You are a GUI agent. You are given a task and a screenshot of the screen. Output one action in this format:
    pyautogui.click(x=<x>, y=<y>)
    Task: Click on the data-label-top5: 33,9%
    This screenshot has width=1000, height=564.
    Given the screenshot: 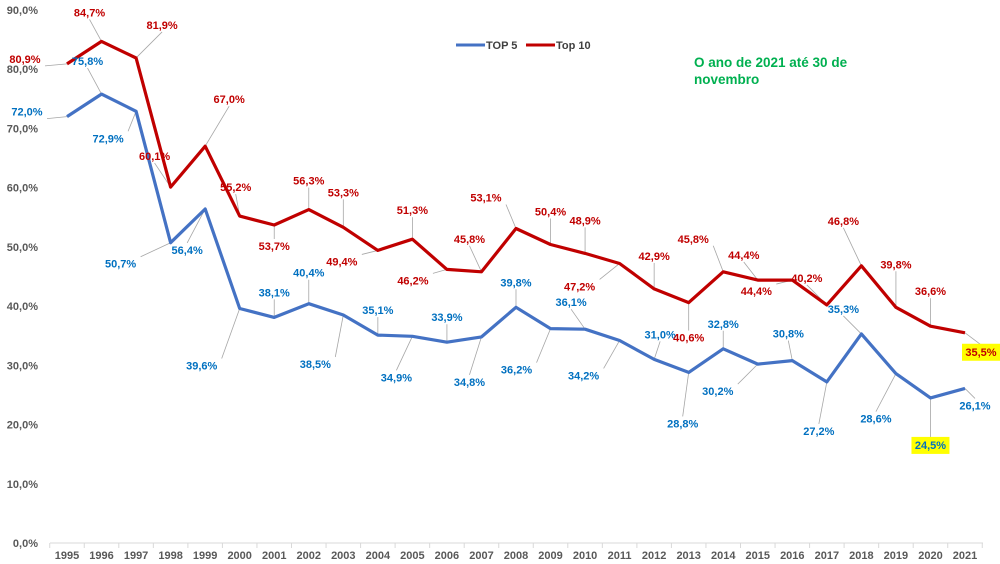 What is the action you would take?
    pyautogui.click(x=446, y=318)
    